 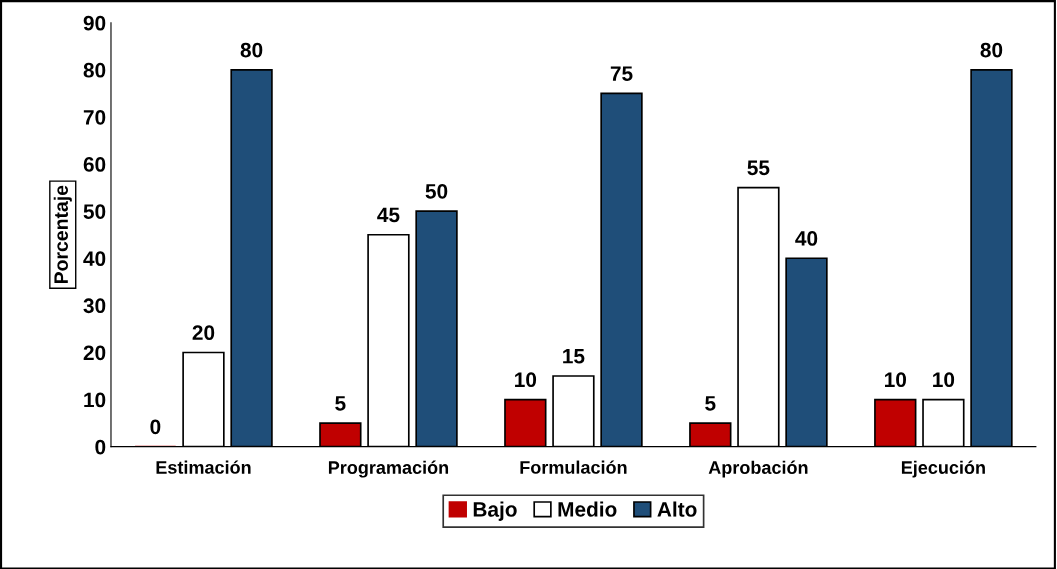 What do you see at coordinates (94, 259) in the screenshot?
I see `y-tick-label: 40` at bounding box center [94, 259].